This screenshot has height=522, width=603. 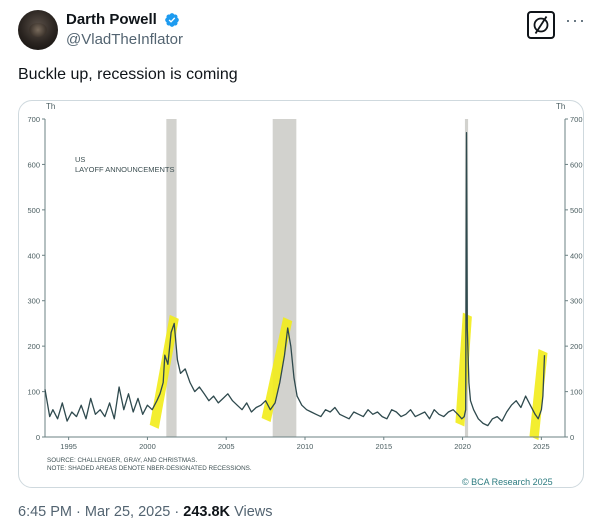 What do you see at coordinates (541, 446) in the screenshot?
I see `x-tick-label: 2025` at bounding box center [541, 446].